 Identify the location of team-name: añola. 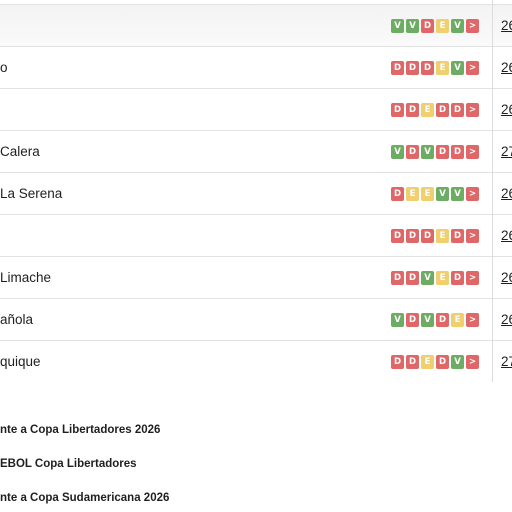
(17, 319).